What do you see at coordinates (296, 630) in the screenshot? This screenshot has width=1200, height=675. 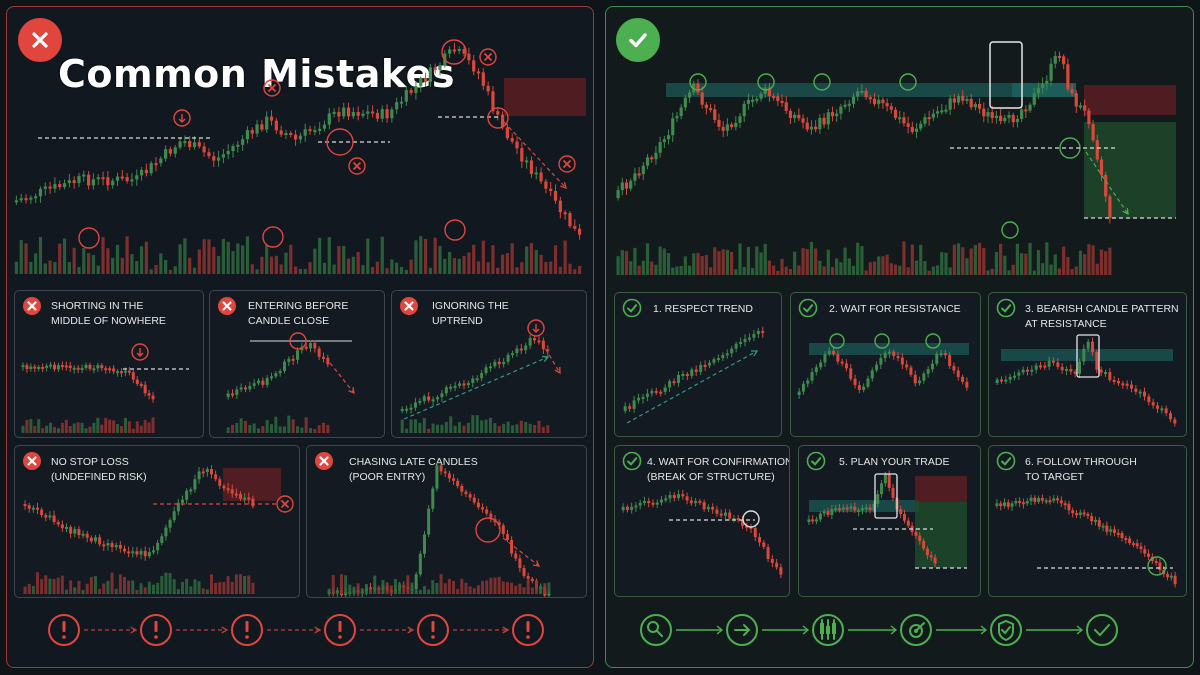 I see `mistakes-flow` at bounding box center [296, 630].